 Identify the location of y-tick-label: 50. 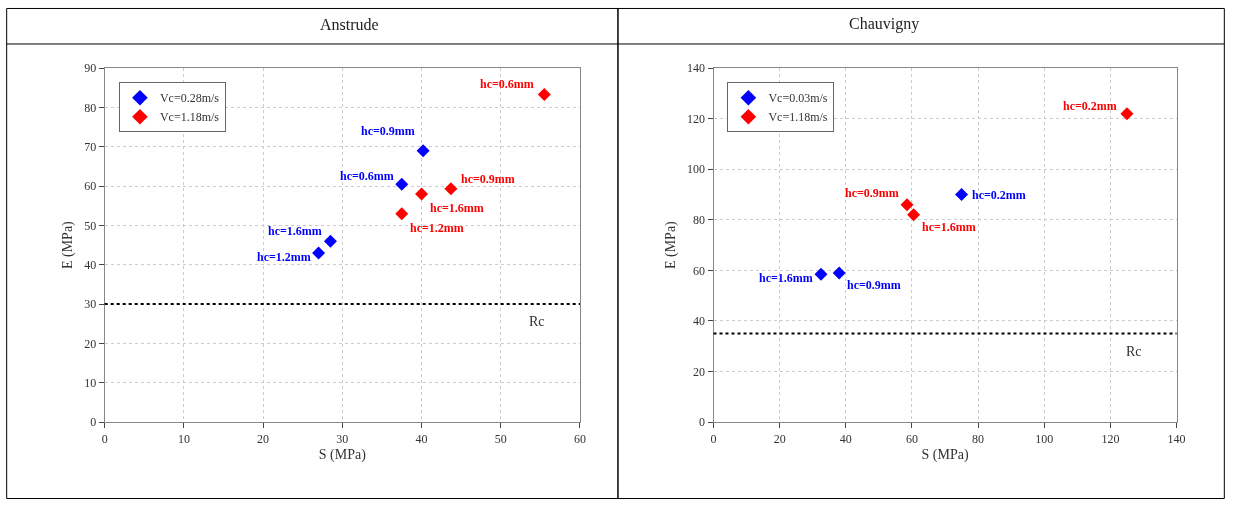
(90, 225).